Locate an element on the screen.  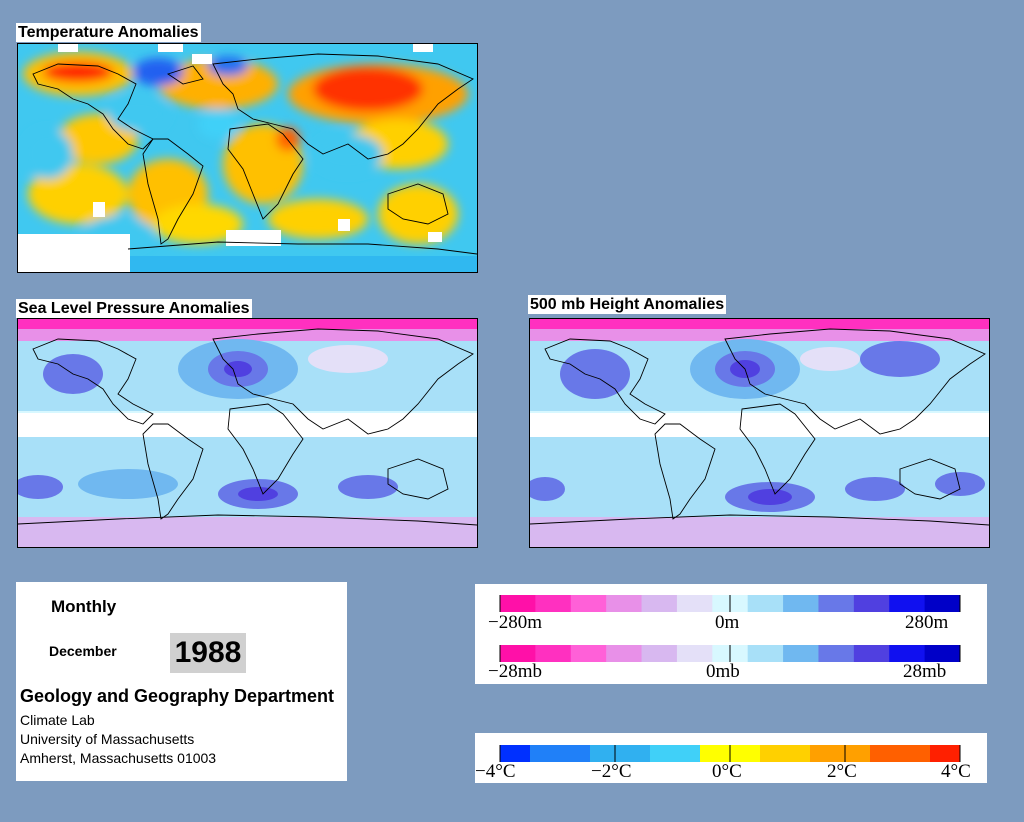
address-label: Amherst, Massachusetts 01003 is located at coordinates (118, 758).